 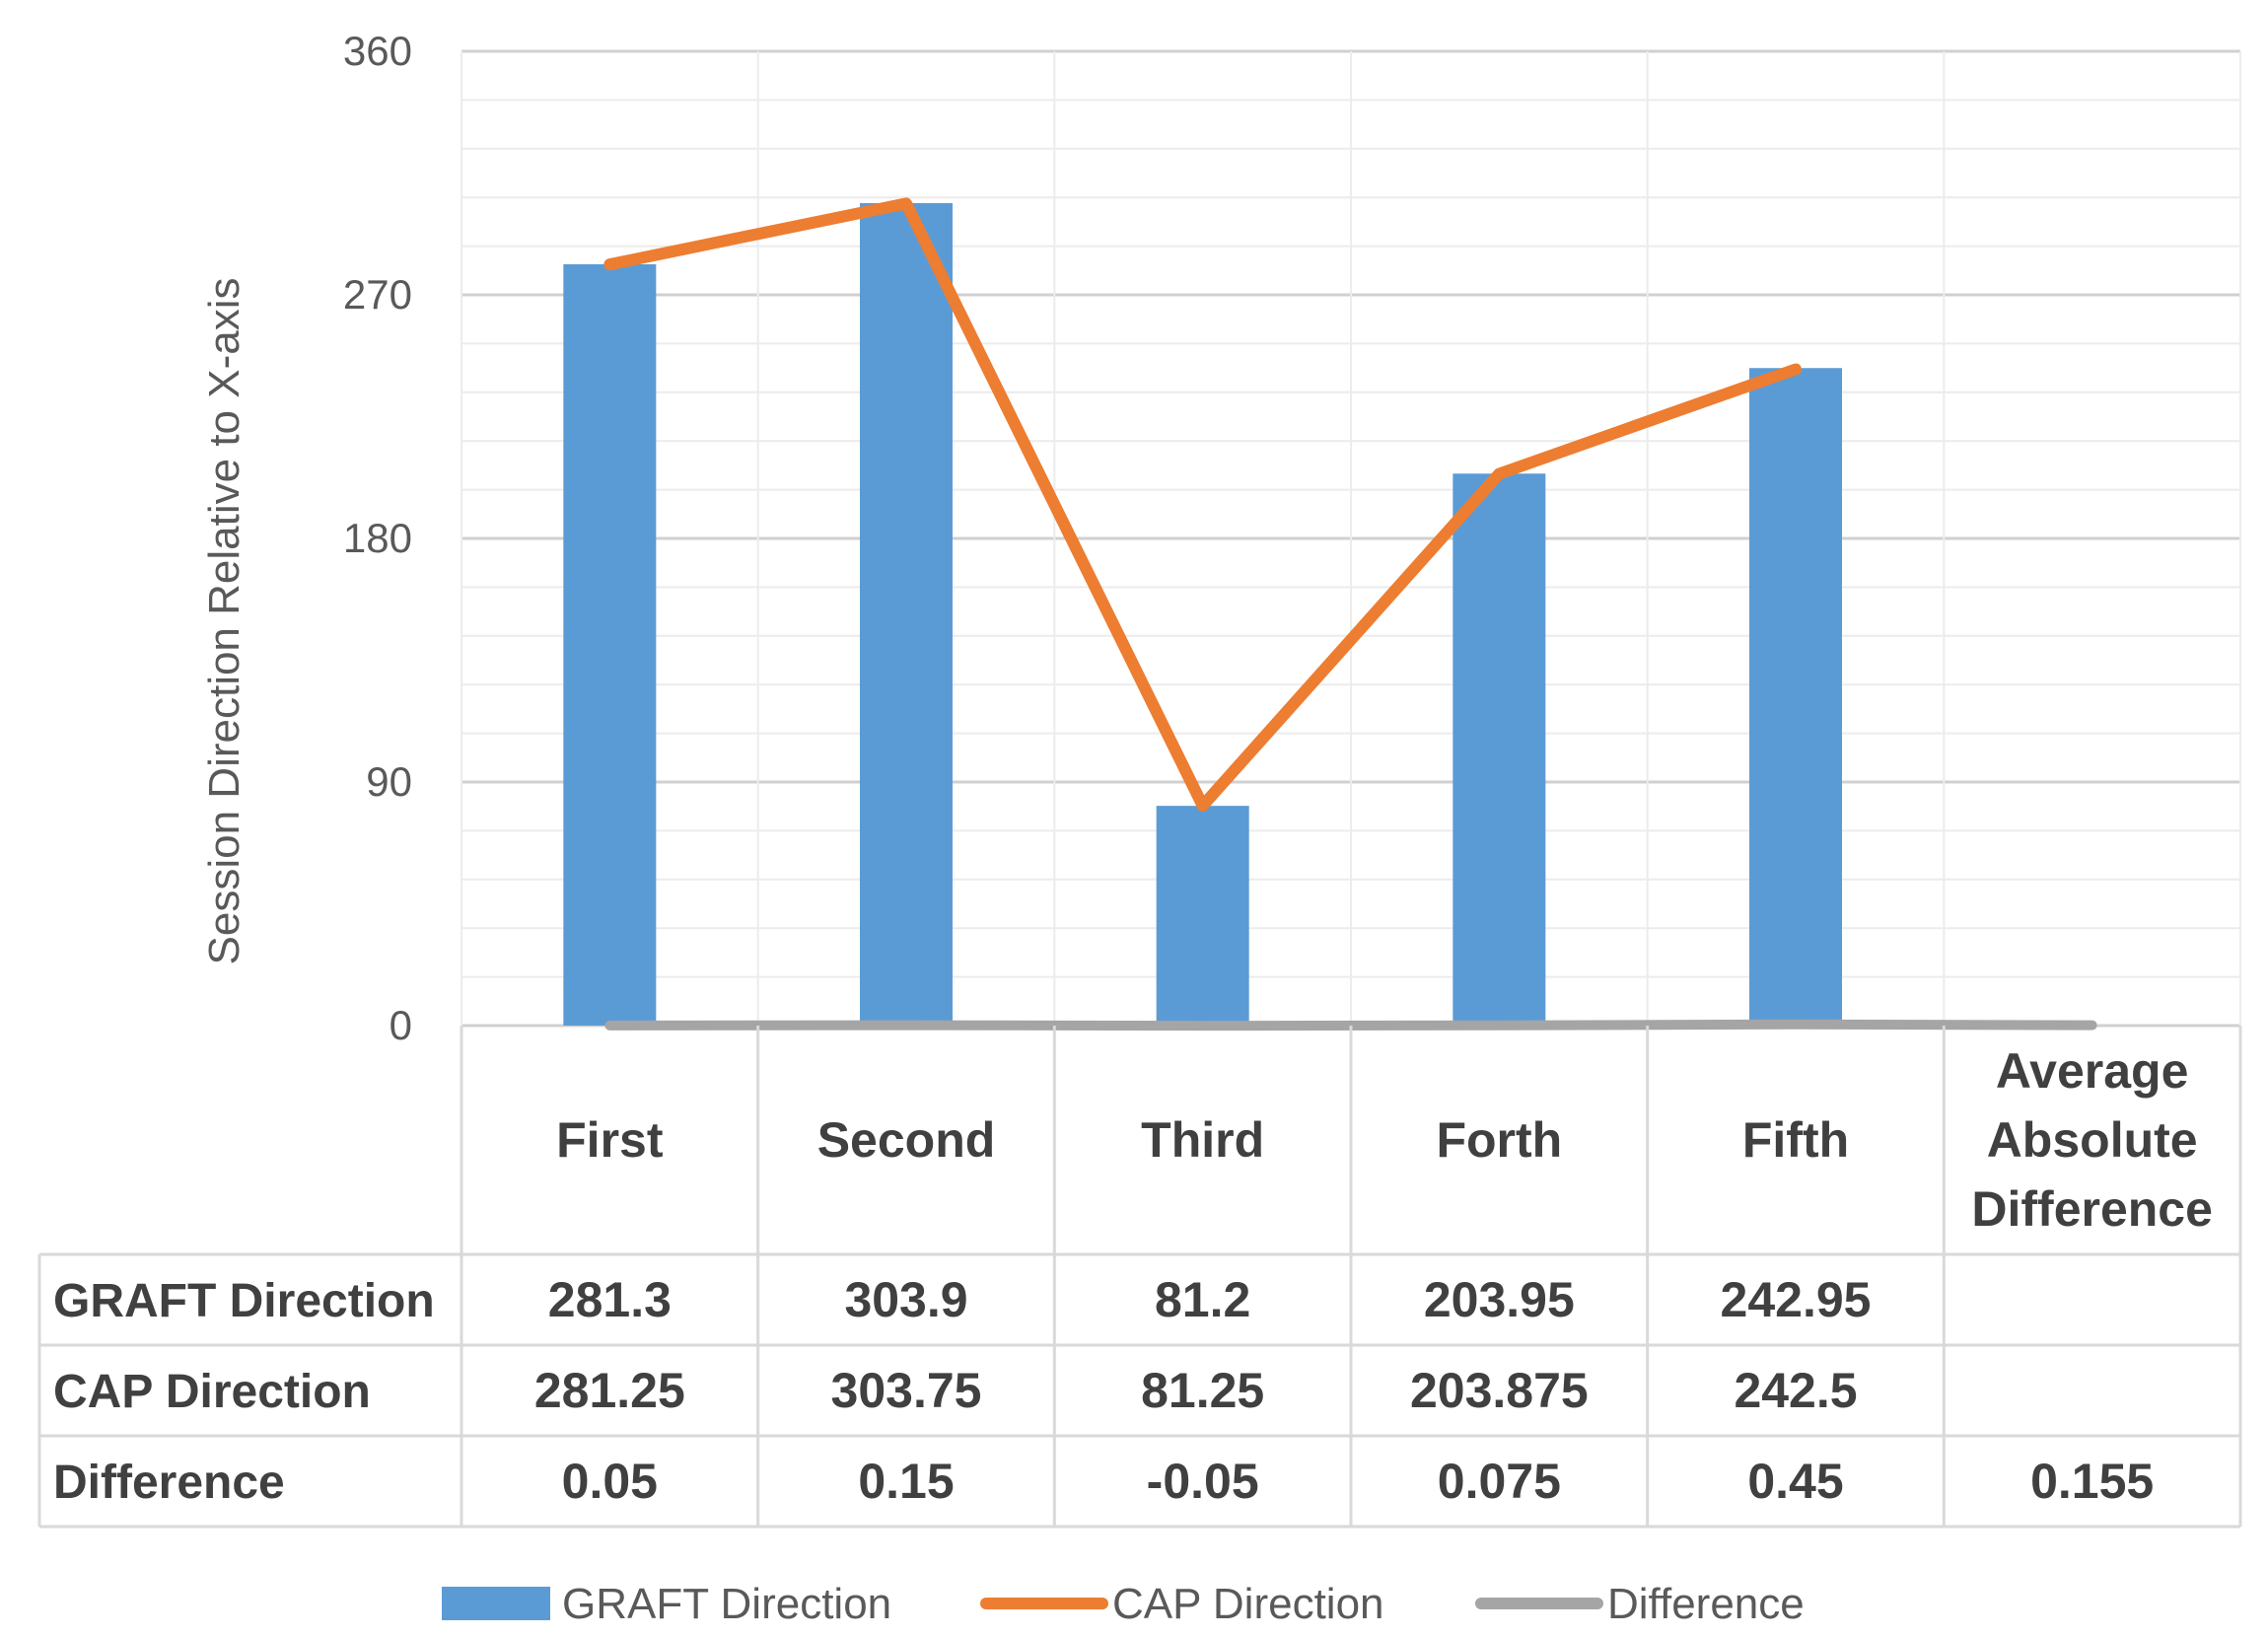 What do you see at coordinates (610, 1481) in the screenshot?
I see `table-cell-value: 0.05` at bounding box center [610, 1481].